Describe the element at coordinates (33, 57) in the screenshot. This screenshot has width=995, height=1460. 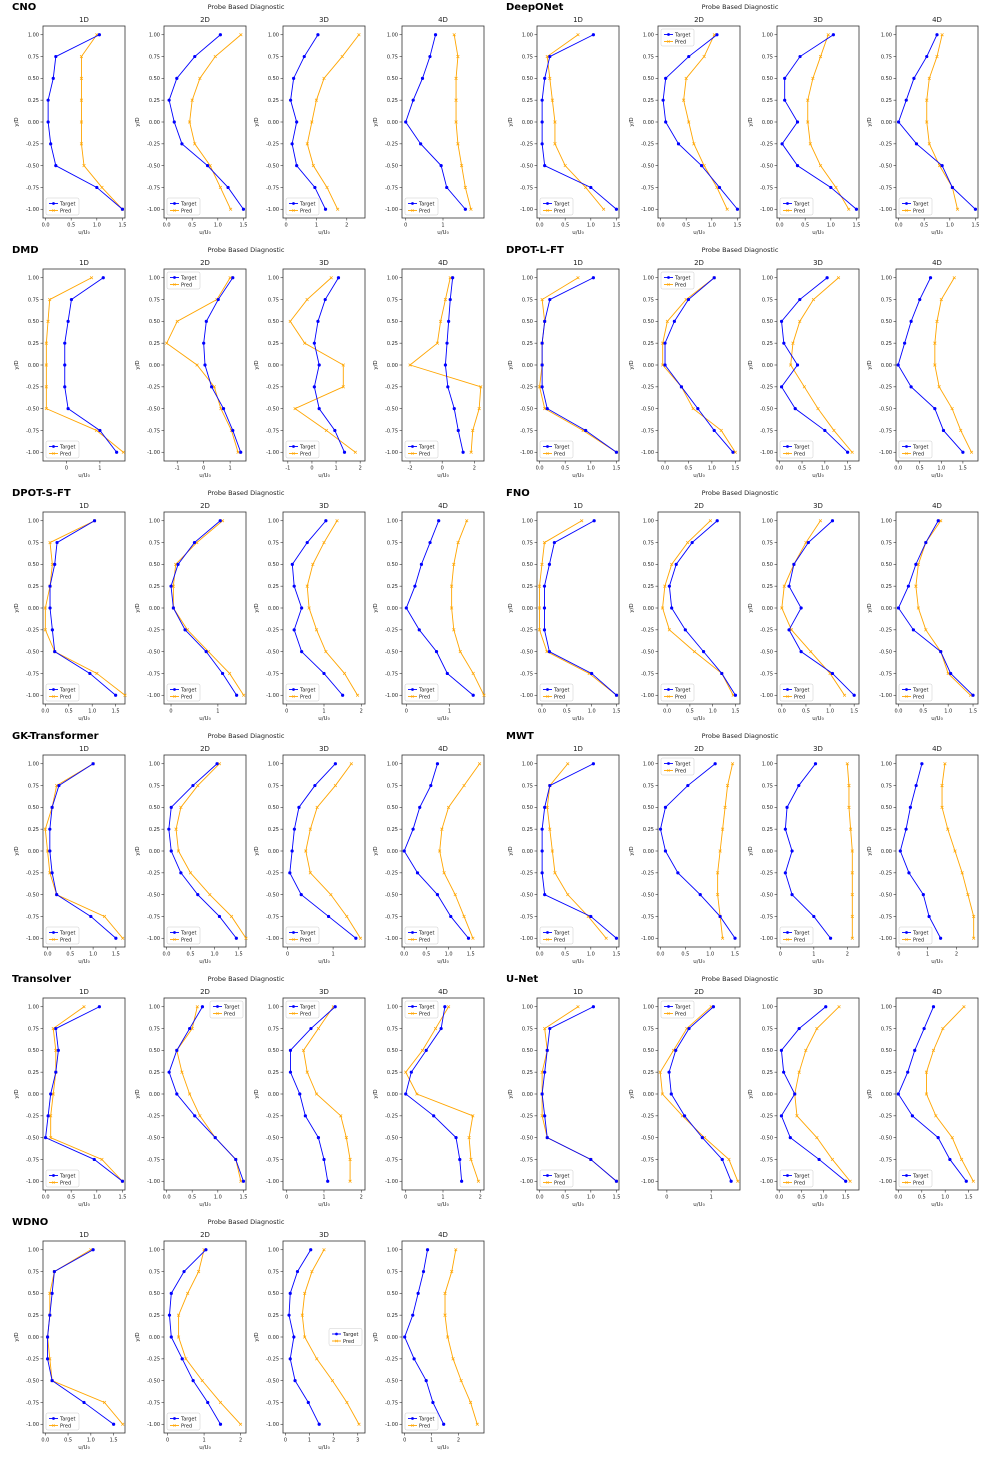
I see `y-tick-label: 0.75` at that location.